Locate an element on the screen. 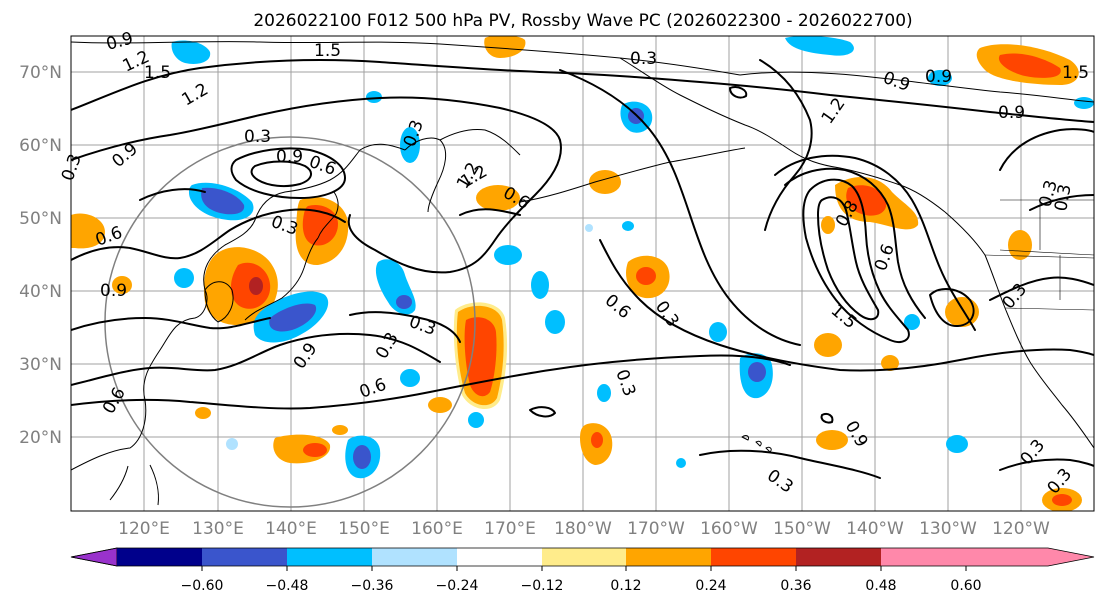 The height and width of the screenshot is (604, 1105). colorbar-tick-label: −0.36 is located at coordinates (372, 586).